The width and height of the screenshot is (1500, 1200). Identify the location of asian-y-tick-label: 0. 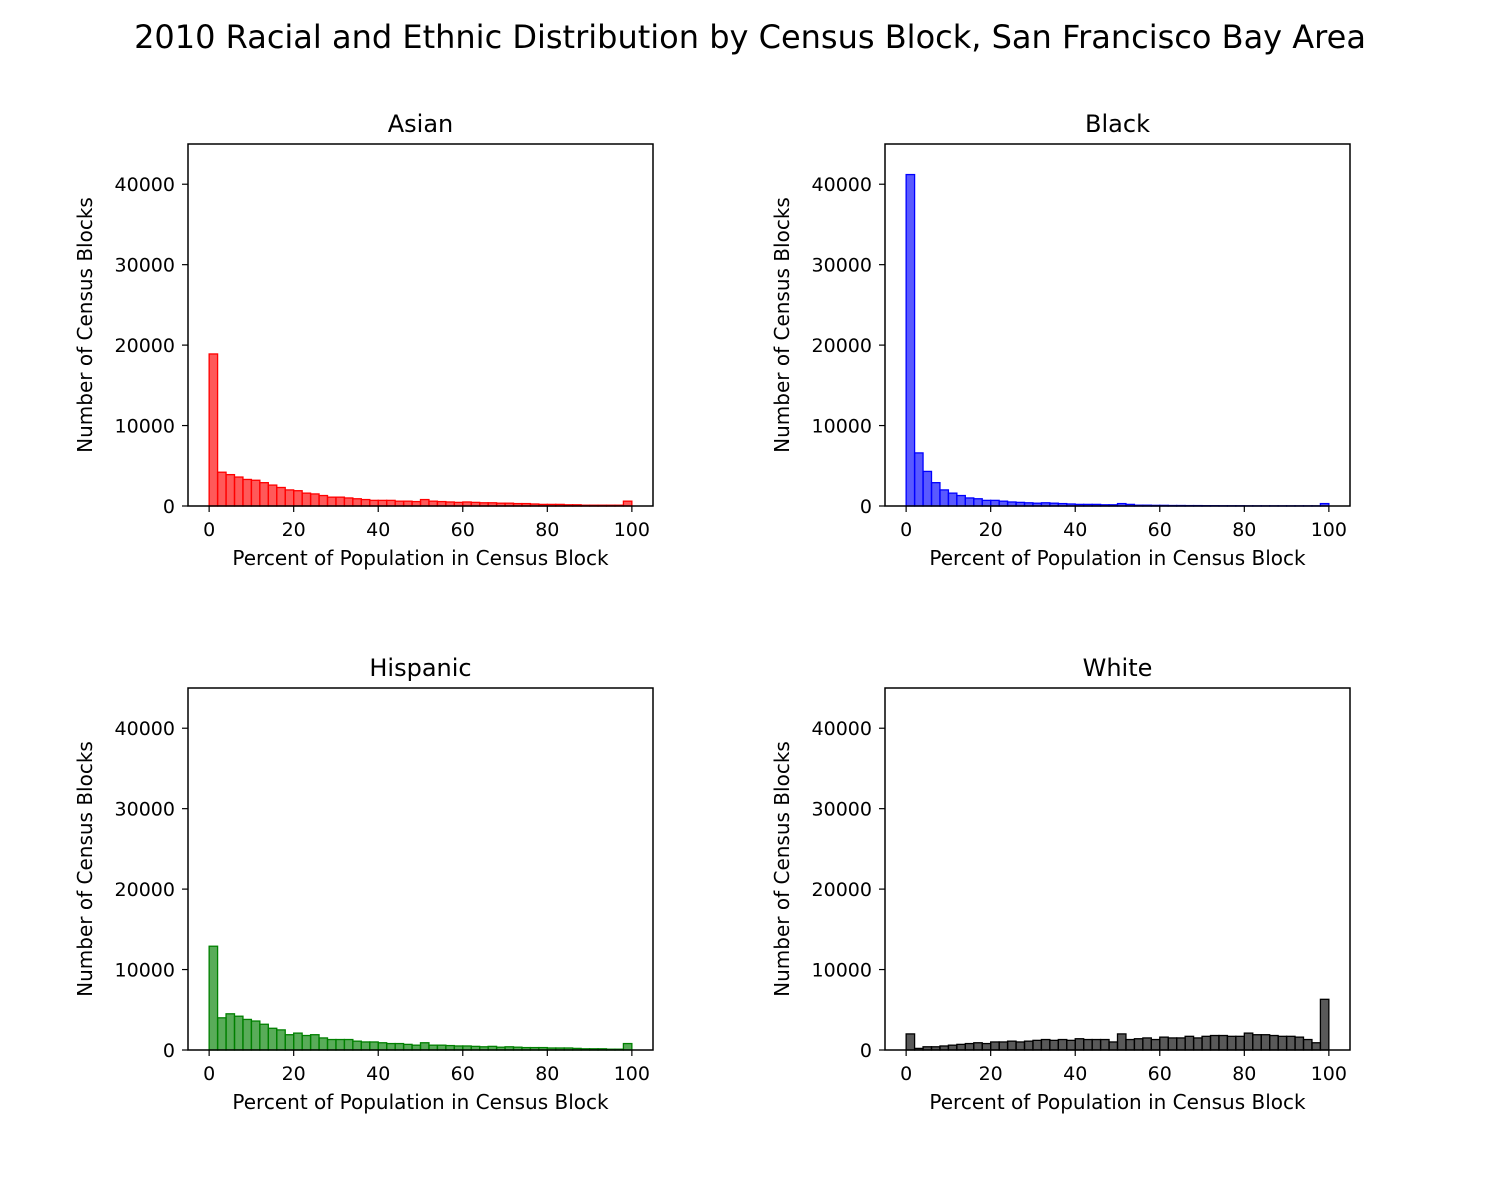
(169, 507).